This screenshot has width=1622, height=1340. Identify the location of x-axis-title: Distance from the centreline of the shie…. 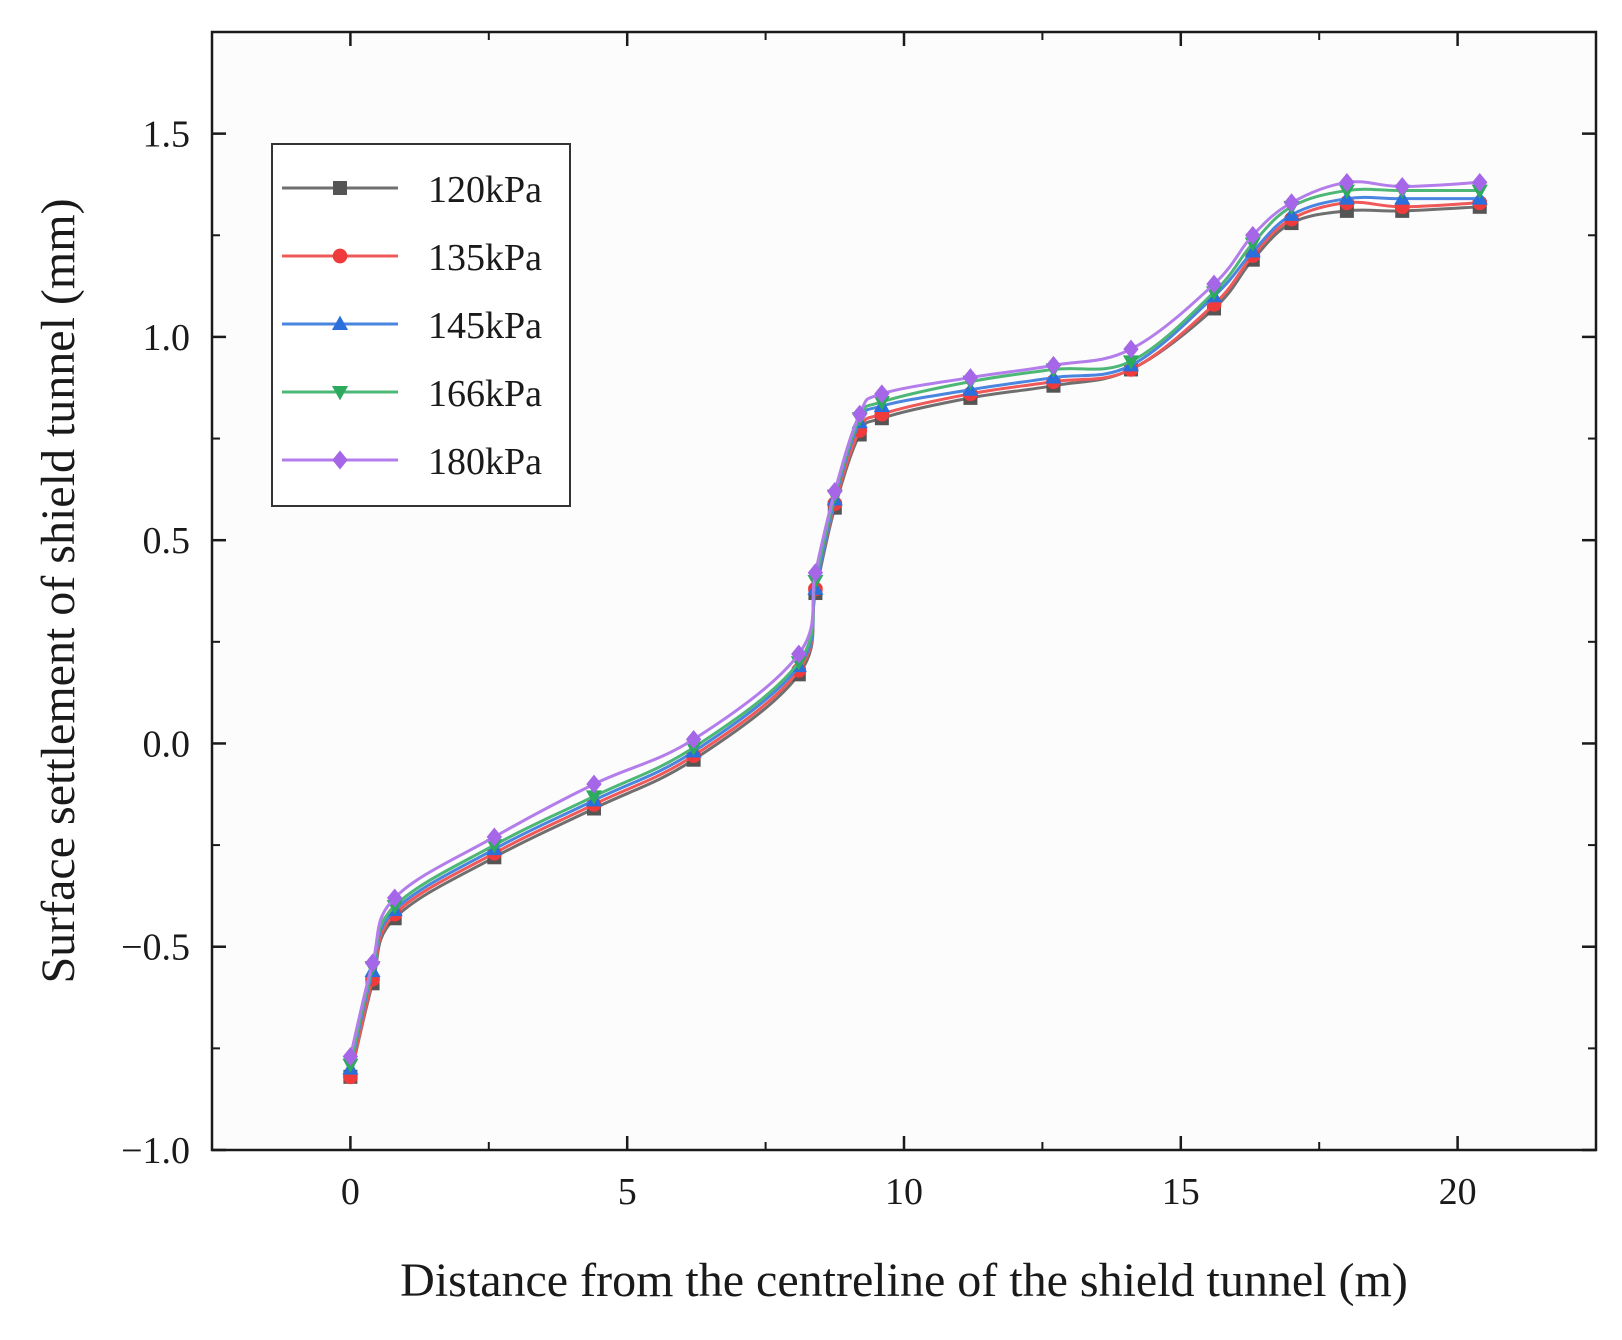
(904, 1280).